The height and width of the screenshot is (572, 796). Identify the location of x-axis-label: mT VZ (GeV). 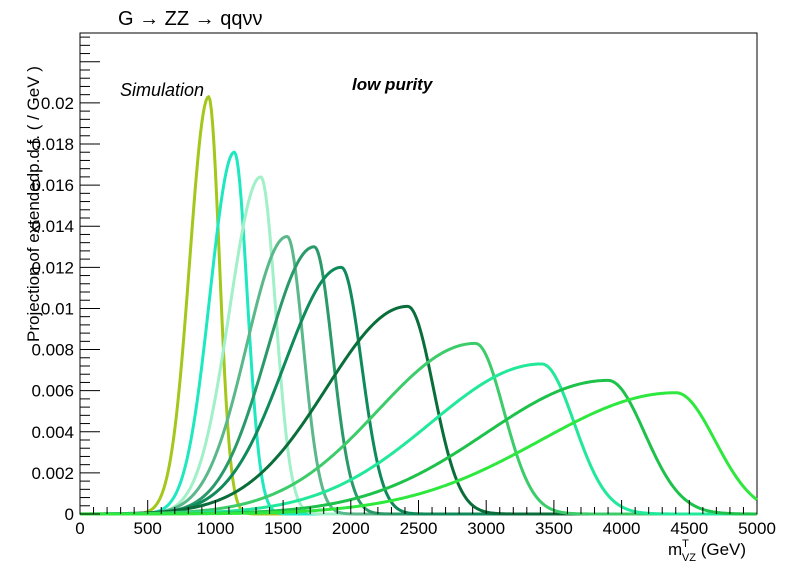
(707, 551).